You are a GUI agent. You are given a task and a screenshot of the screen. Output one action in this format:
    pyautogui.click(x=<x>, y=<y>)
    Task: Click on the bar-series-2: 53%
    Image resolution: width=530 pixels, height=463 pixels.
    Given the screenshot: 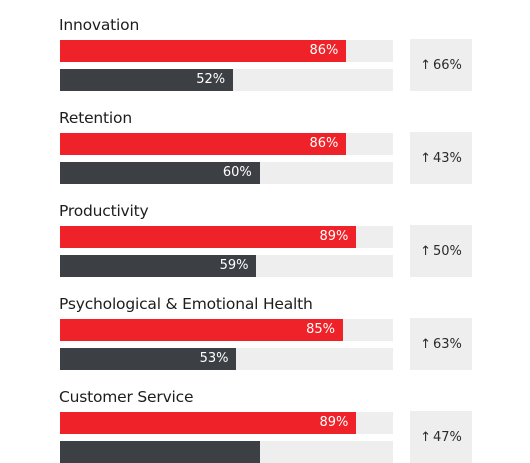 What is the action you would take?
    pyautogui.click(x=148, y=359)
    